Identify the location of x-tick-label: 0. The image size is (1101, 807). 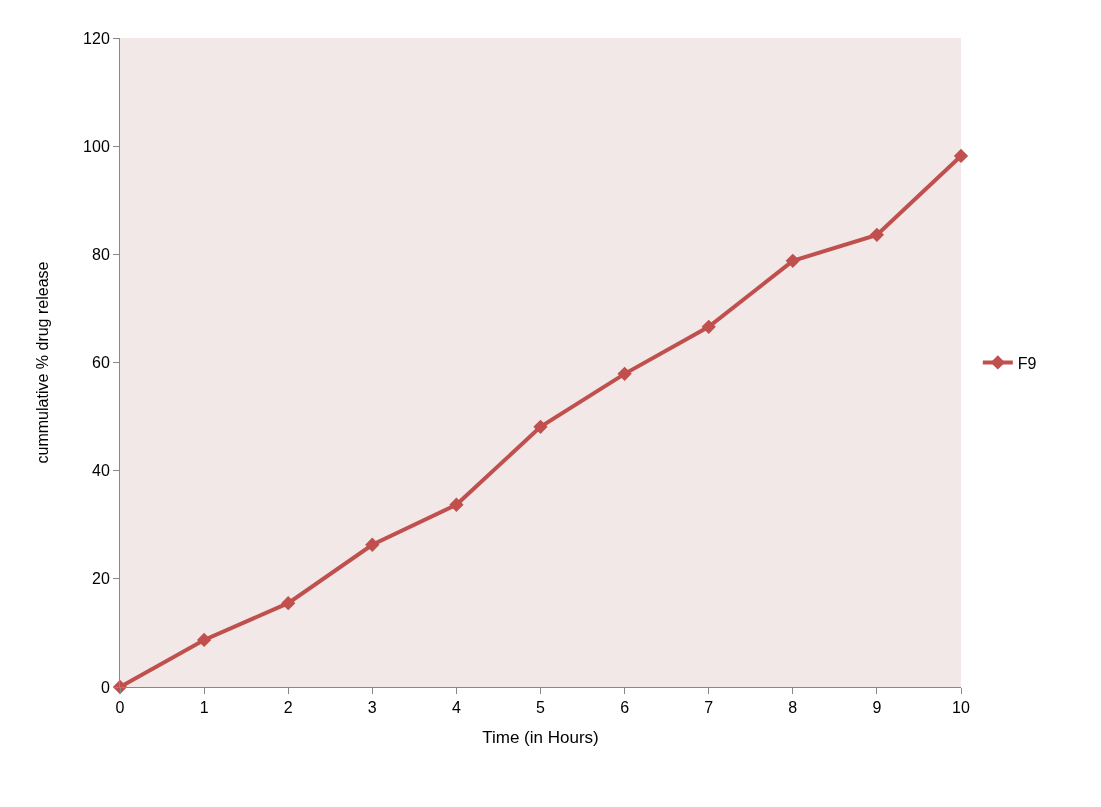
(120, 708).